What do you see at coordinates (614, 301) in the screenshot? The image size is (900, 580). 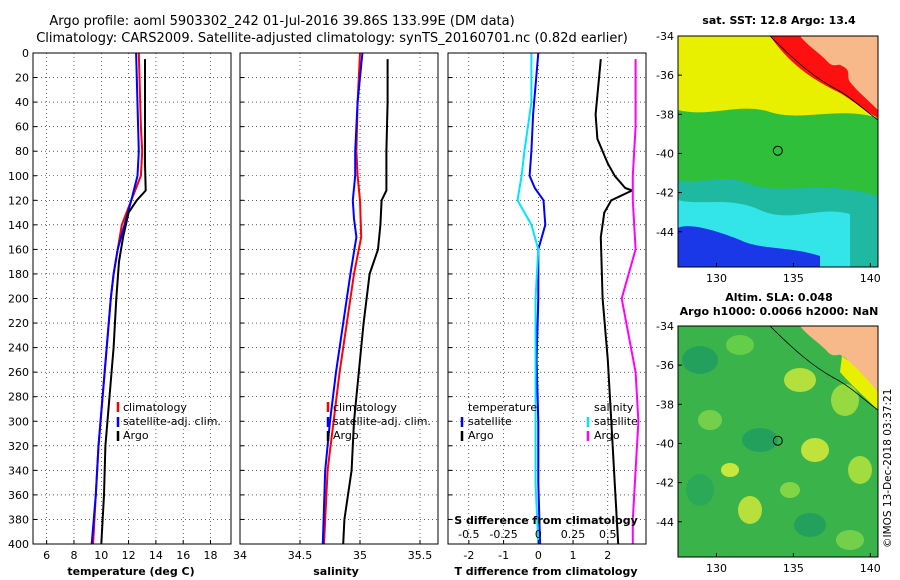 I see `series-line-temperature-argo` at bounding box center [614, 301].